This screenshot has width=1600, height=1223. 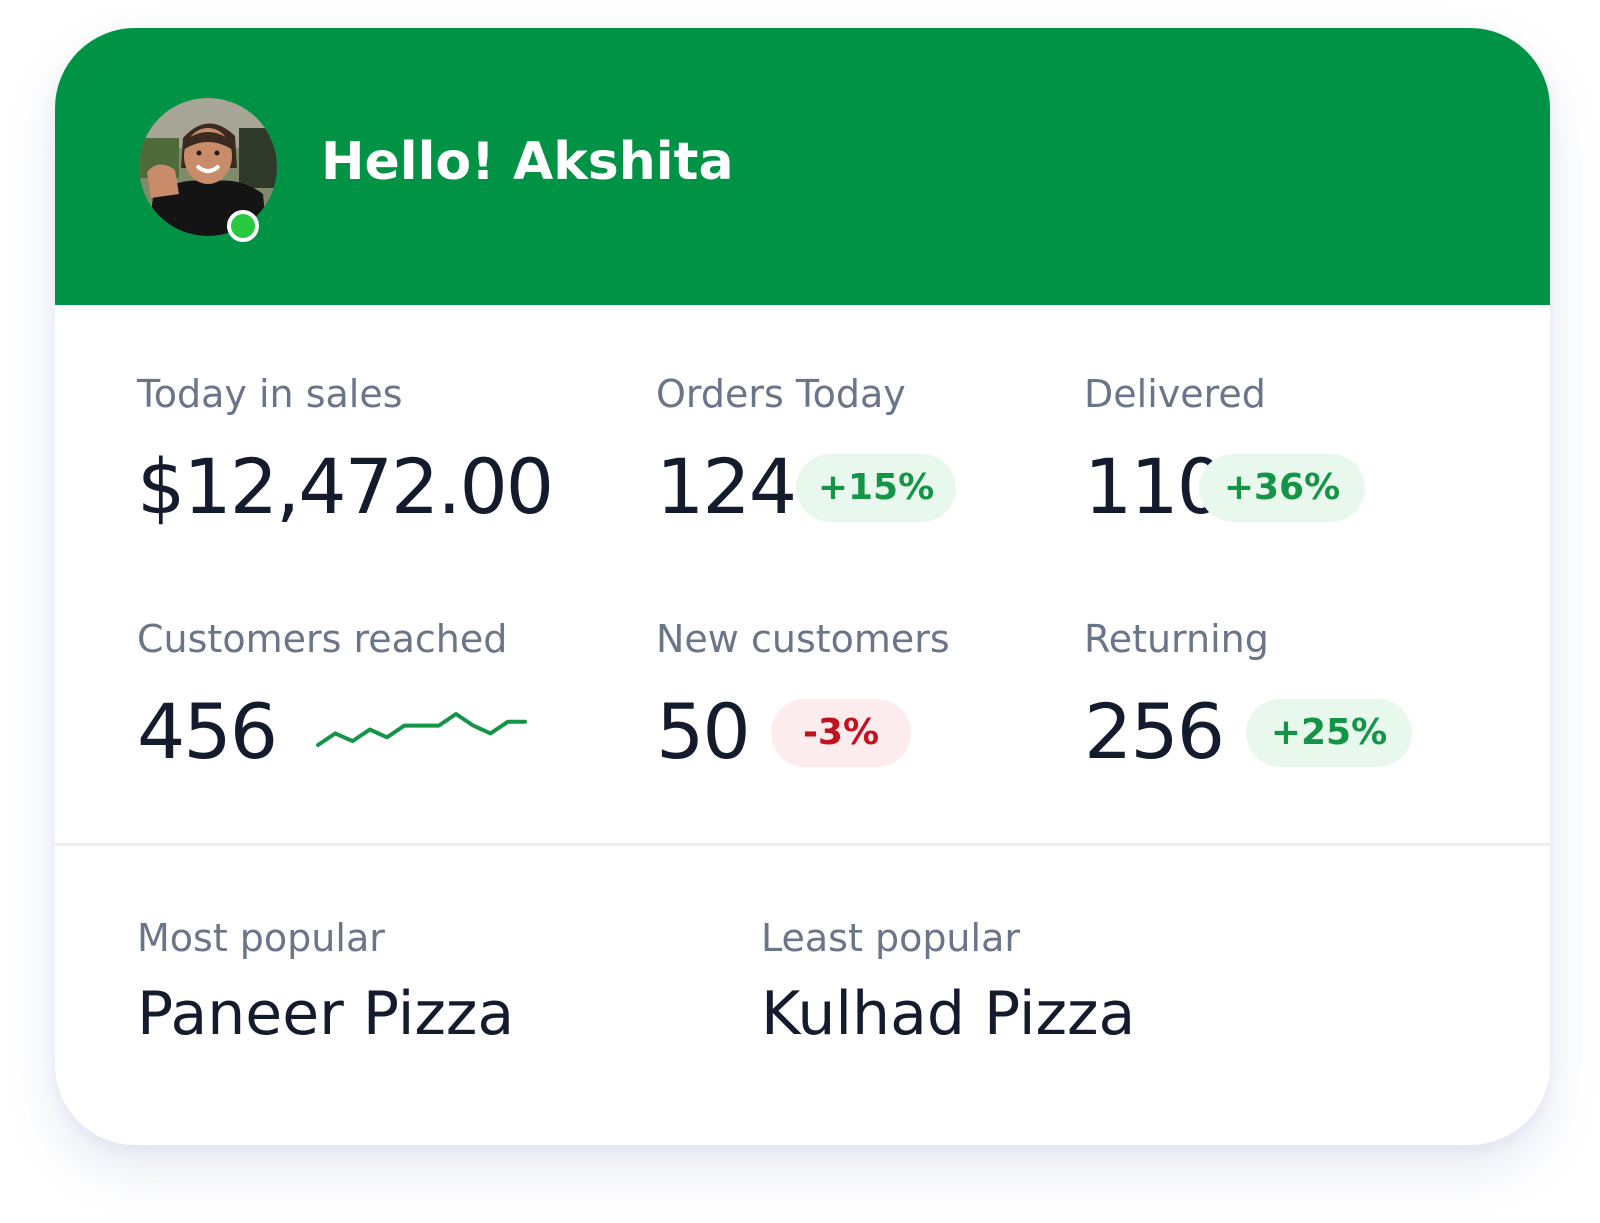 What do you see at coordinates (890, 938) in the screenshot?
I see `least-popular-label: Least popular` at bounding box center [890, 938].